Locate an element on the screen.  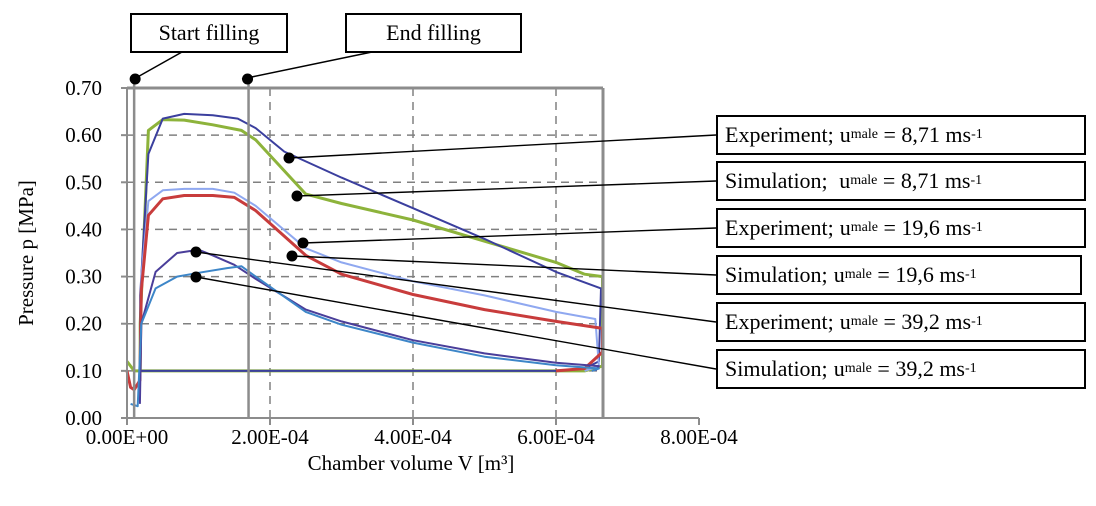
y-tick-label: 0.60 is located at coordinates (83, 135).